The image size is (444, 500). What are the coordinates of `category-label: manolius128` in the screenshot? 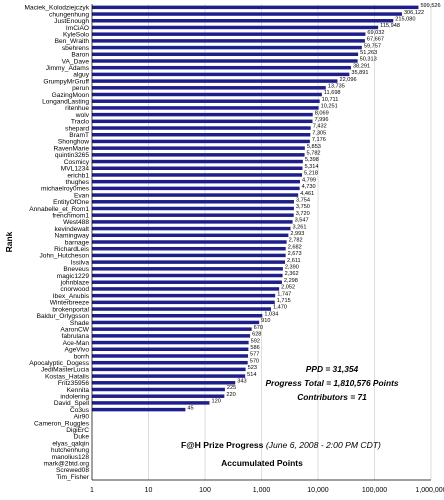 It's located at (71, 457).